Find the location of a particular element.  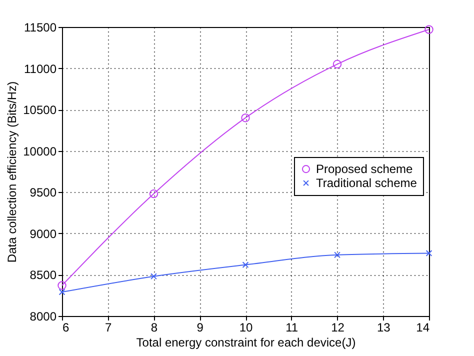

x-axis-title: Total energy constraint for each device(J) is located at coordinates (246, 343).